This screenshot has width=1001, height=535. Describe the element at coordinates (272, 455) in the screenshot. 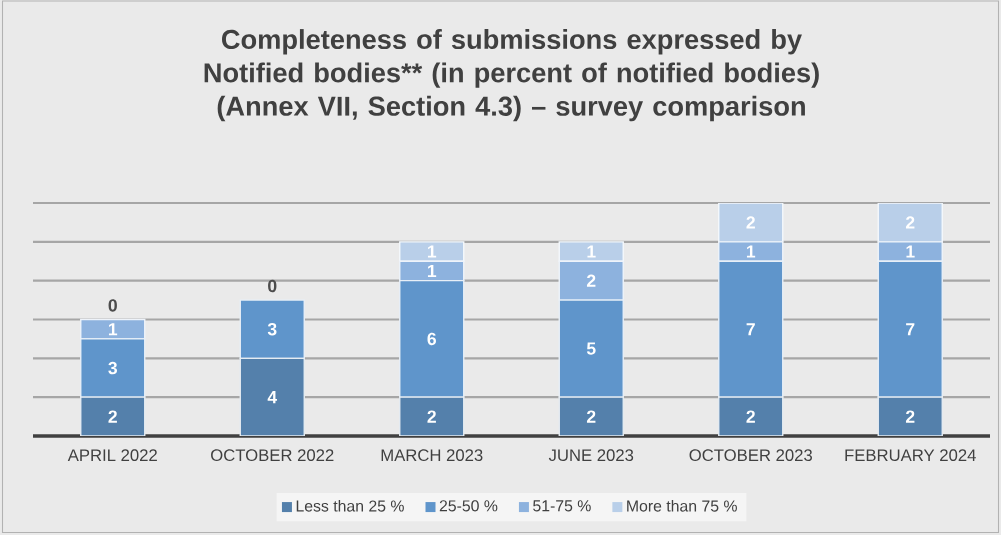

I see `x-tick-label: OCTOBER 2022` at that location.